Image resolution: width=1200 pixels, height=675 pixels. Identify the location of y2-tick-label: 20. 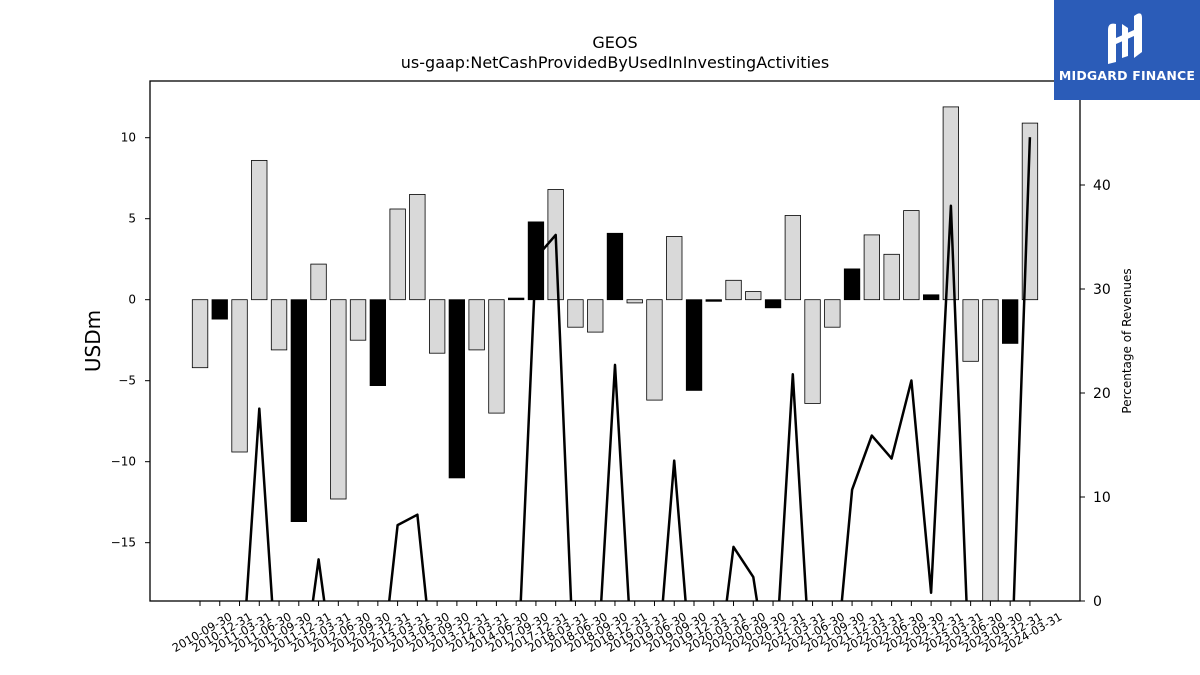
(1102, 394).